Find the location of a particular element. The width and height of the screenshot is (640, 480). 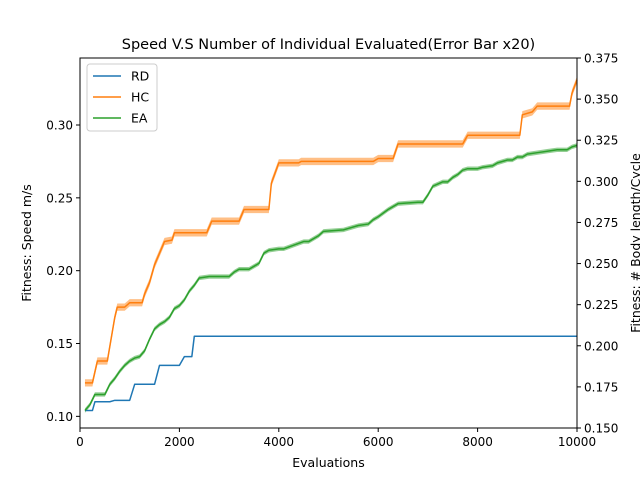

y-tick-label: 0.25 is located at coordinates (59, 198).